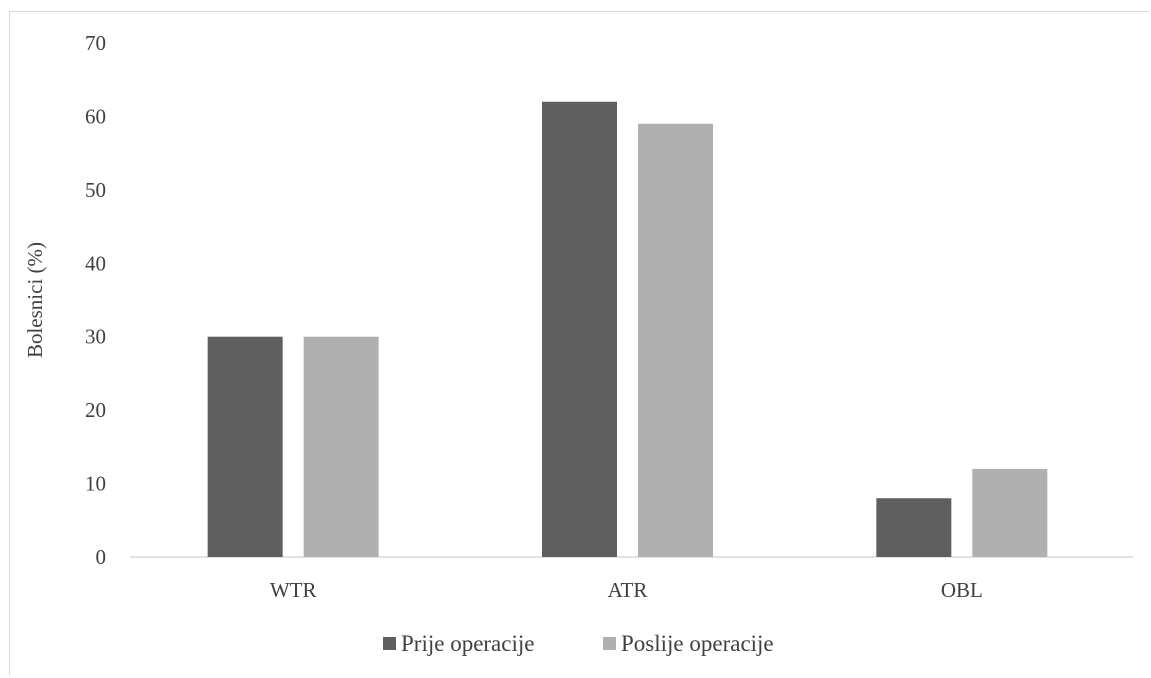 This screenshot has height=678, width=1151. I want to click on y-tick-label: 20, so click(95, 410).